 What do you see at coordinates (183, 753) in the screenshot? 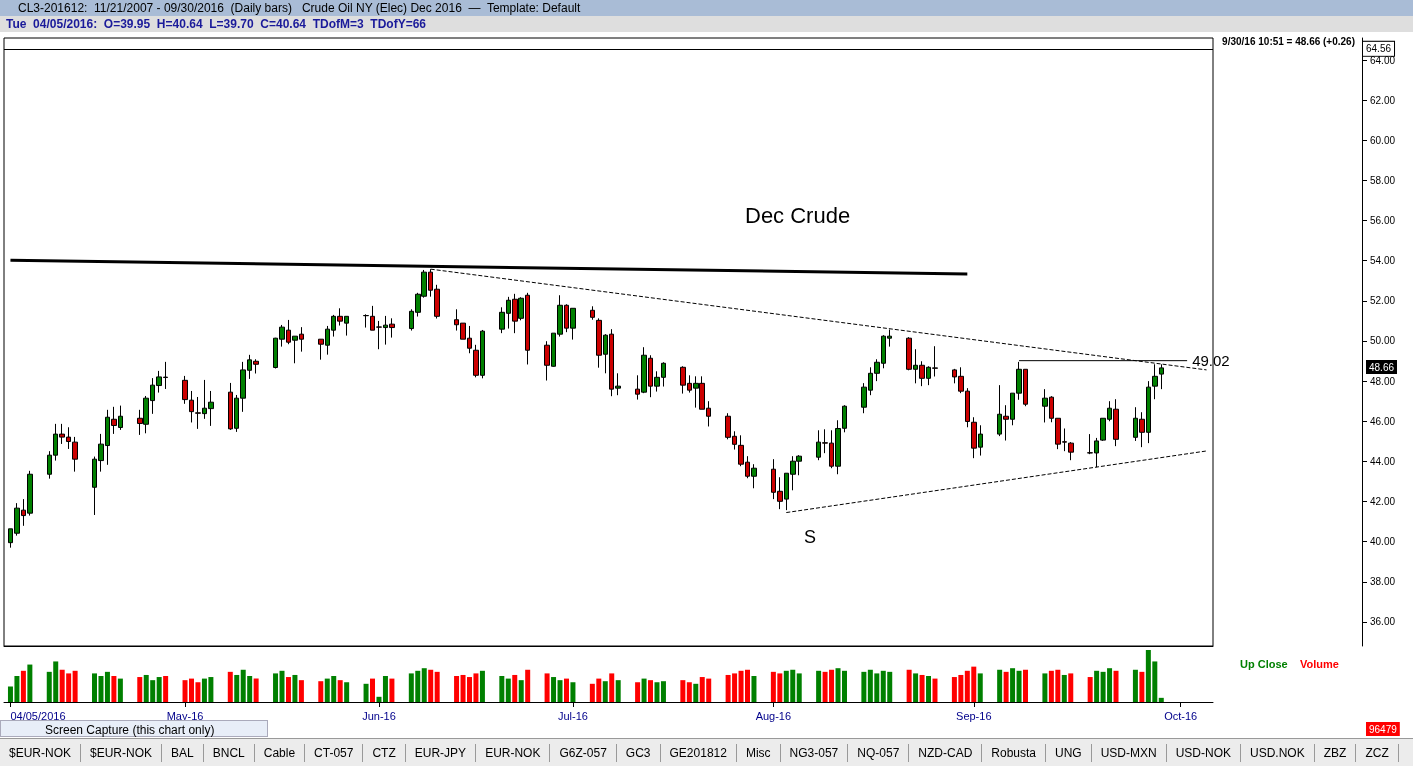
I see `text: BAL` at bounding box center [183, 753].